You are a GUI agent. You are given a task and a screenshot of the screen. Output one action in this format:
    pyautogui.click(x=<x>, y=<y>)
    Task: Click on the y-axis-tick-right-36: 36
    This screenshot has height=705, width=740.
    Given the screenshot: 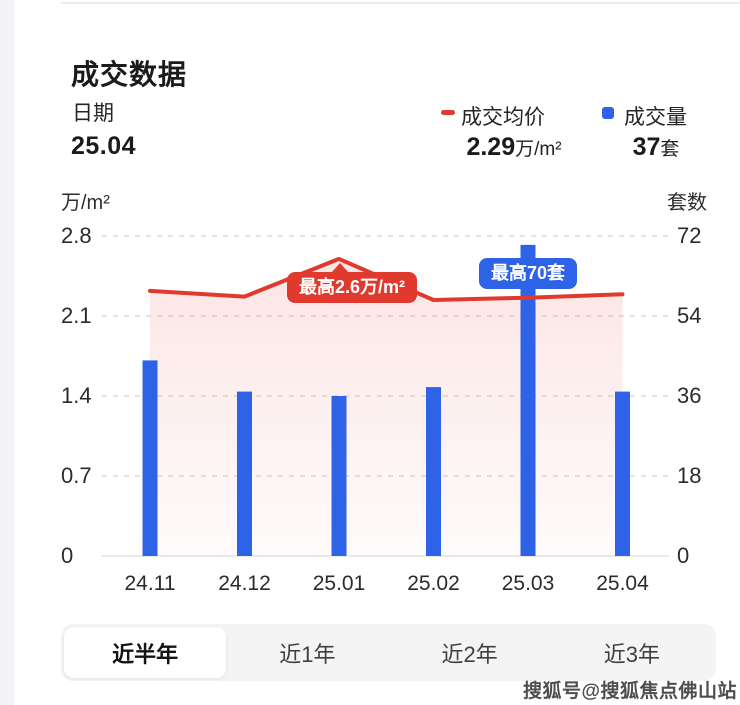 What is the action you would take?
    pyautogui.click(x=689, y=395)
    